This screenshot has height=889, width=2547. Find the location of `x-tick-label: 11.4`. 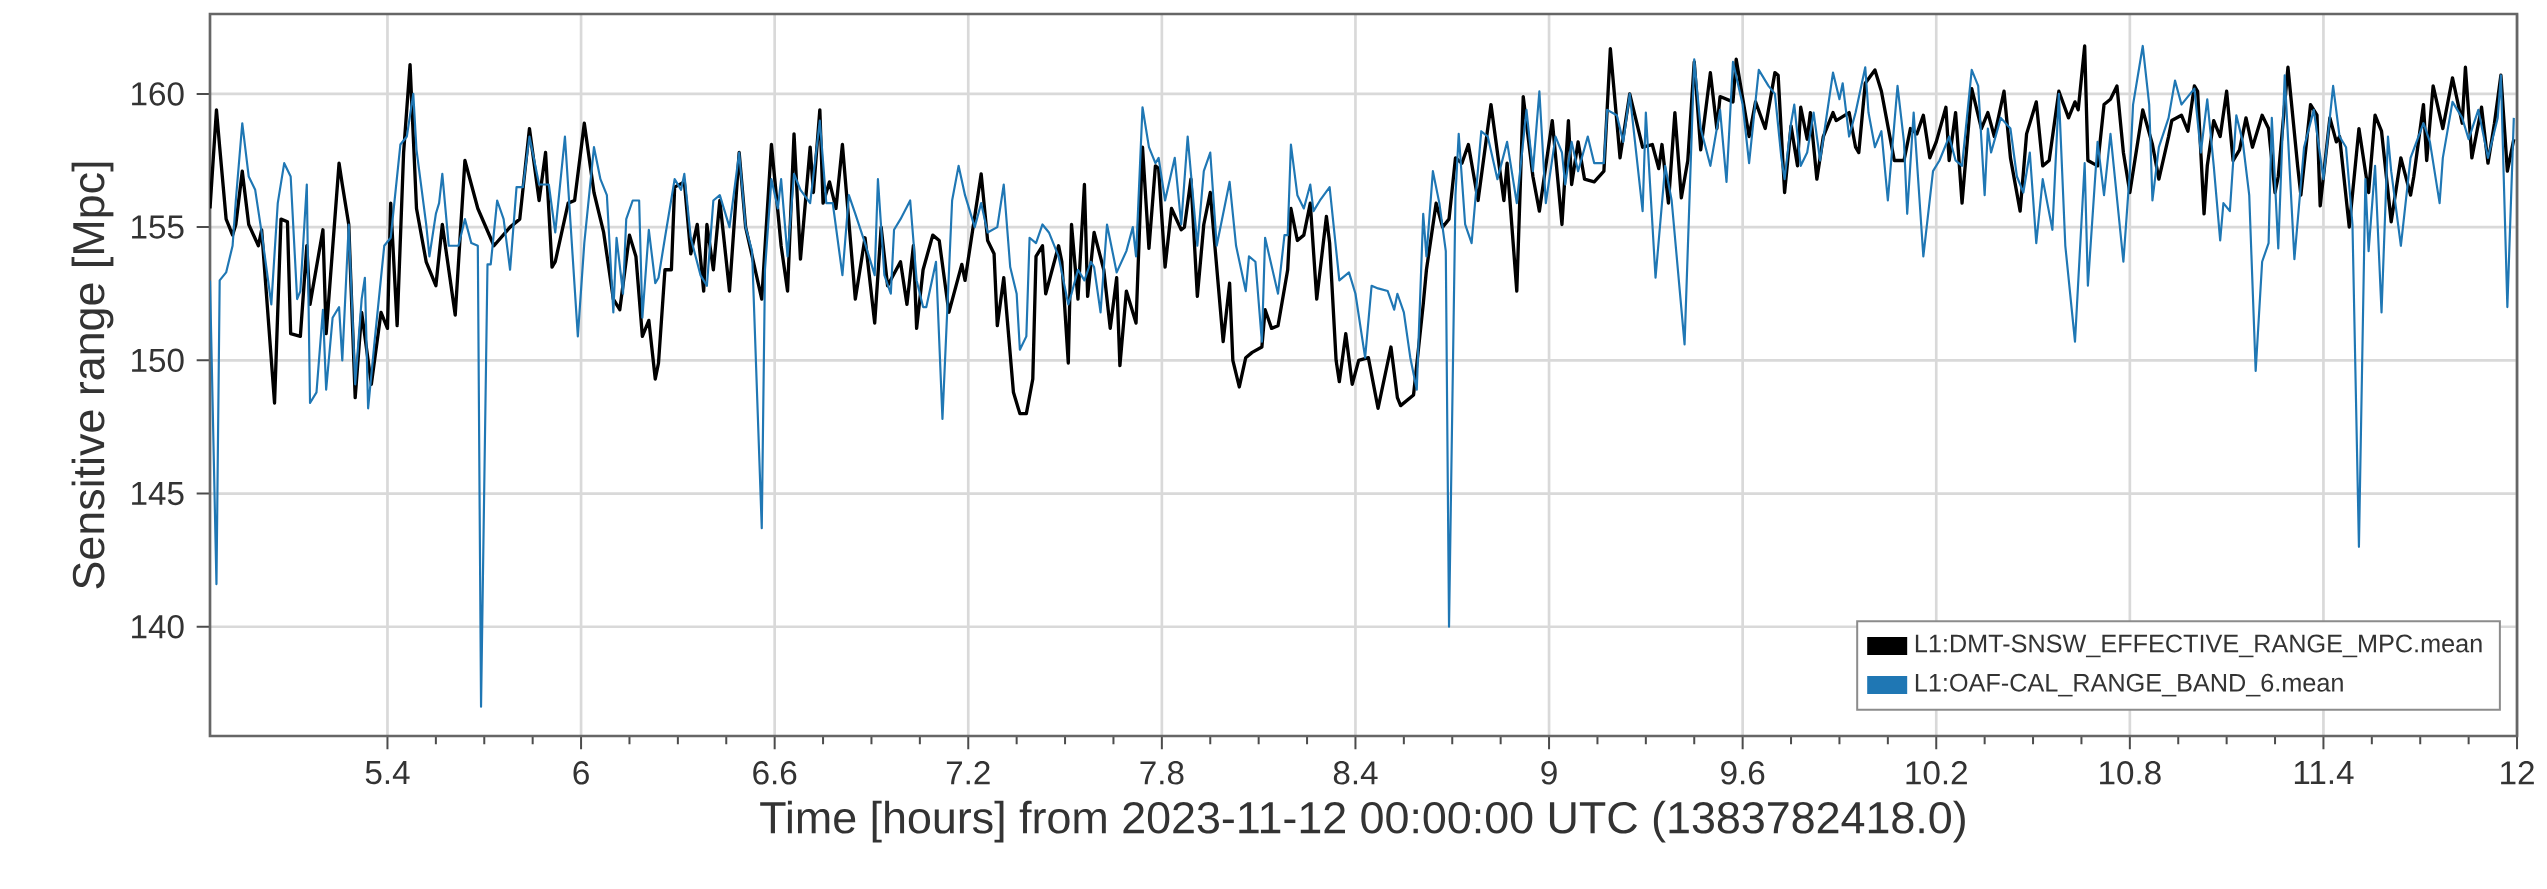

x-tick-label: 11.4 is located at coordinates (2324, 772).